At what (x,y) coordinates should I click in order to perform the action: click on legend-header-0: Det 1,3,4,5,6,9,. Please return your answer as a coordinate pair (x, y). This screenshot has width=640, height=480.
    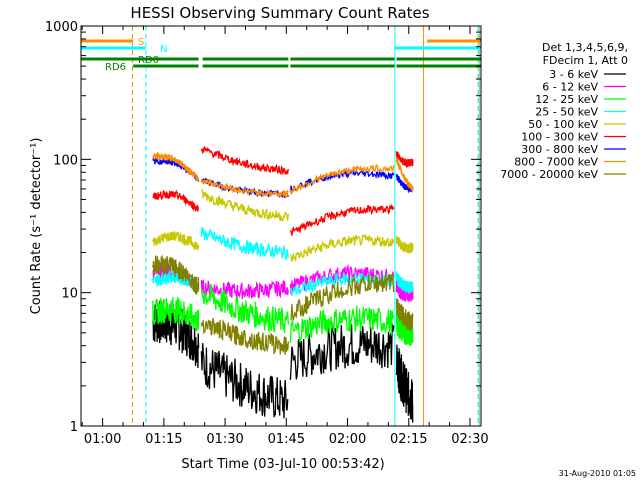
    Looking at the image, I should click on (585, 47).